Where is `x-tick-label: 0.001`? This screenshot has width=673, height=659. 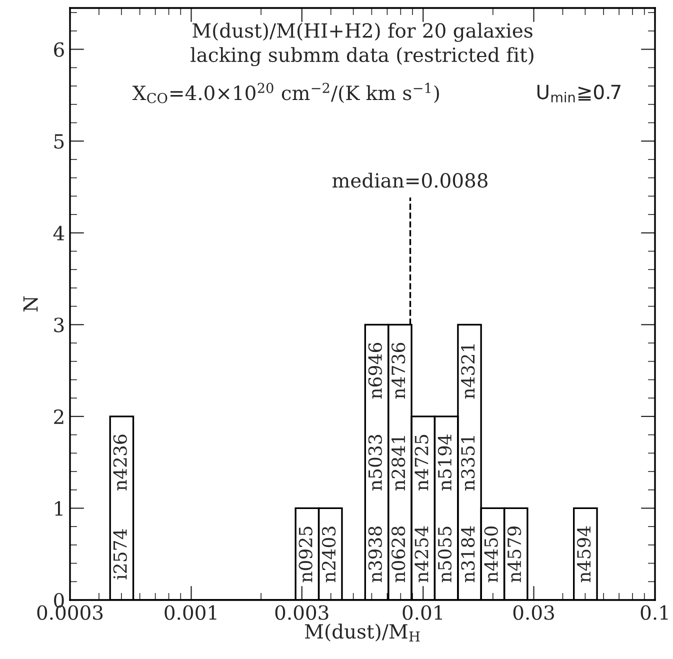 x-tick-label: 0.001 is located at coordinates (190, 612).